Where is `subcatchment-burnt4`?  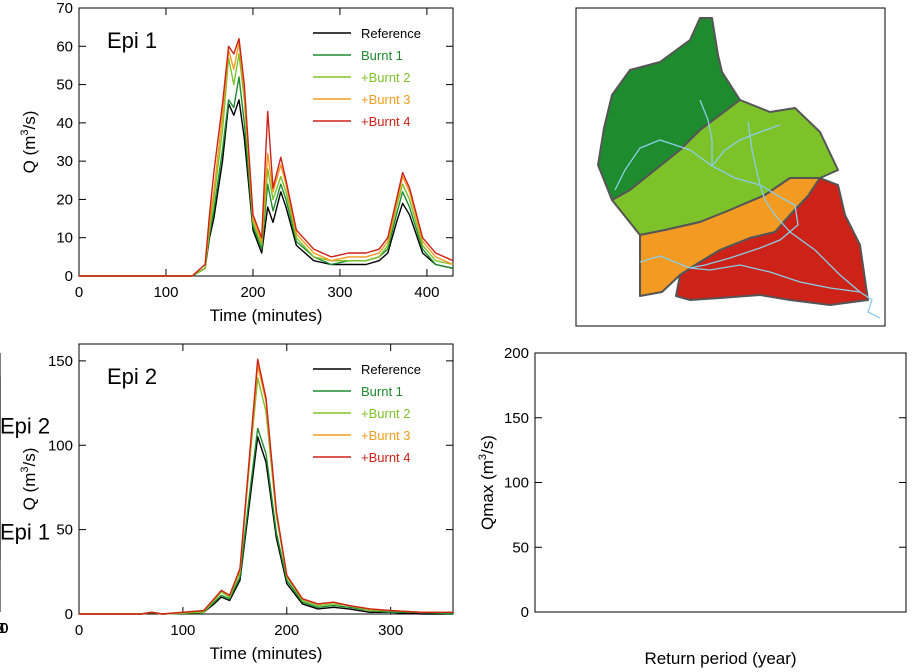 subcatchment-burnt4 is located at coordinates (772, 241).